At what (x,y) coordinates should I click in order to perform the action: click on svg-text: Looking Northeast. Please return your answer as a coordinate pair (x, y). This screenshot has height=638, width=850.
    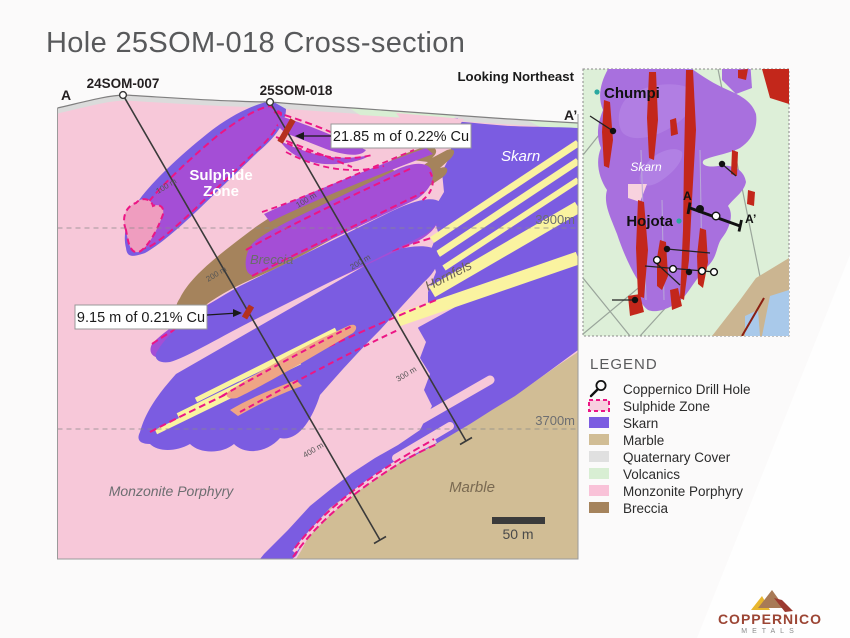
    Looking at the image, I should click on (516, 76).